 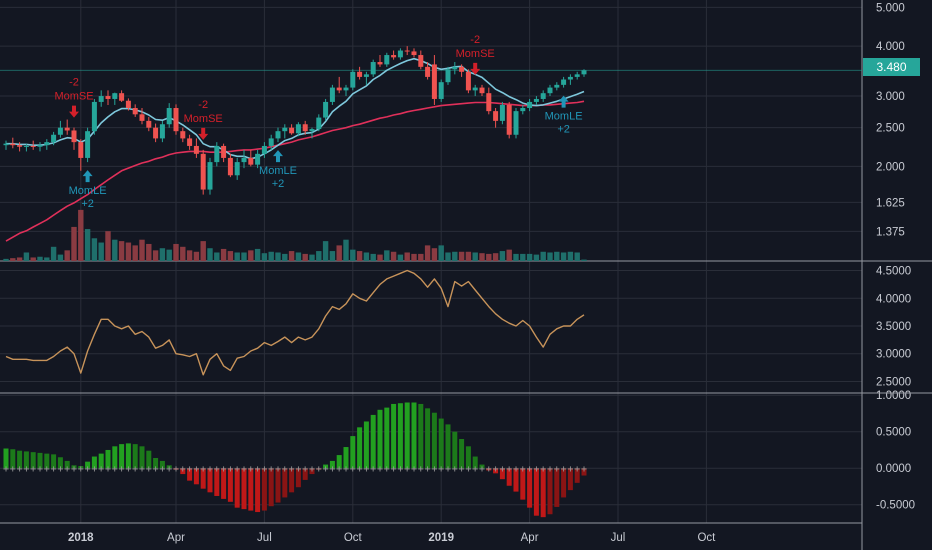 I want to click on last-price-tag: 3.480, so click(x=891, y=67).